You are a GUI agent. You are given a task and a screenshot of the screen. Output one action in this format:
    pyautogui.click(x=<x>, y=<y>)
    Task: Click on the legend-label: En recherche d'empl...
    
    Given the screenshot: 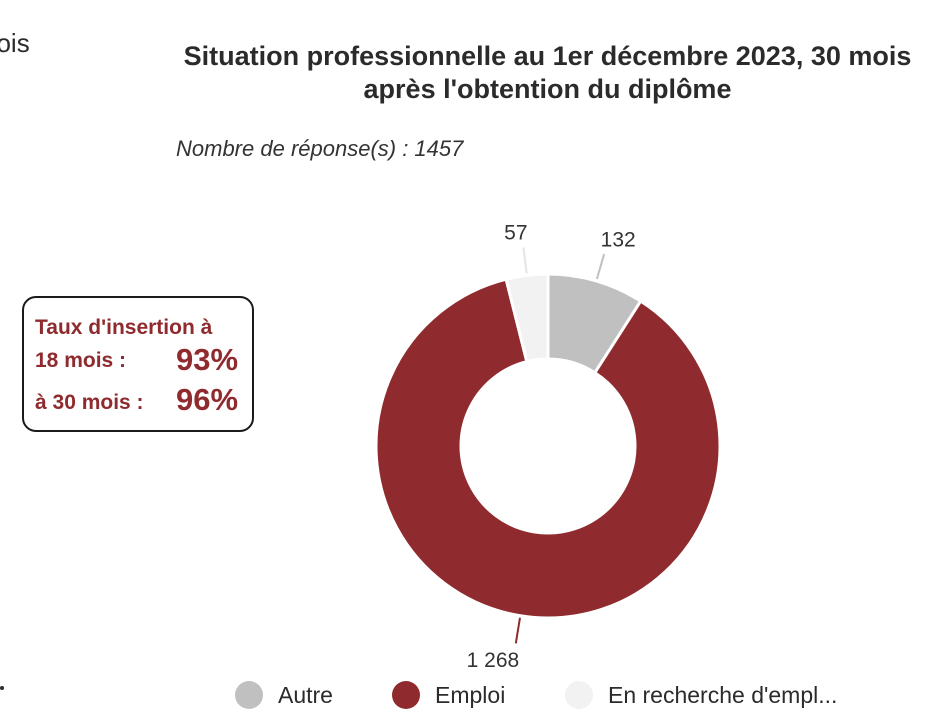 What is the action you would take?
    pyautogui.click(x=723, y=694)
    